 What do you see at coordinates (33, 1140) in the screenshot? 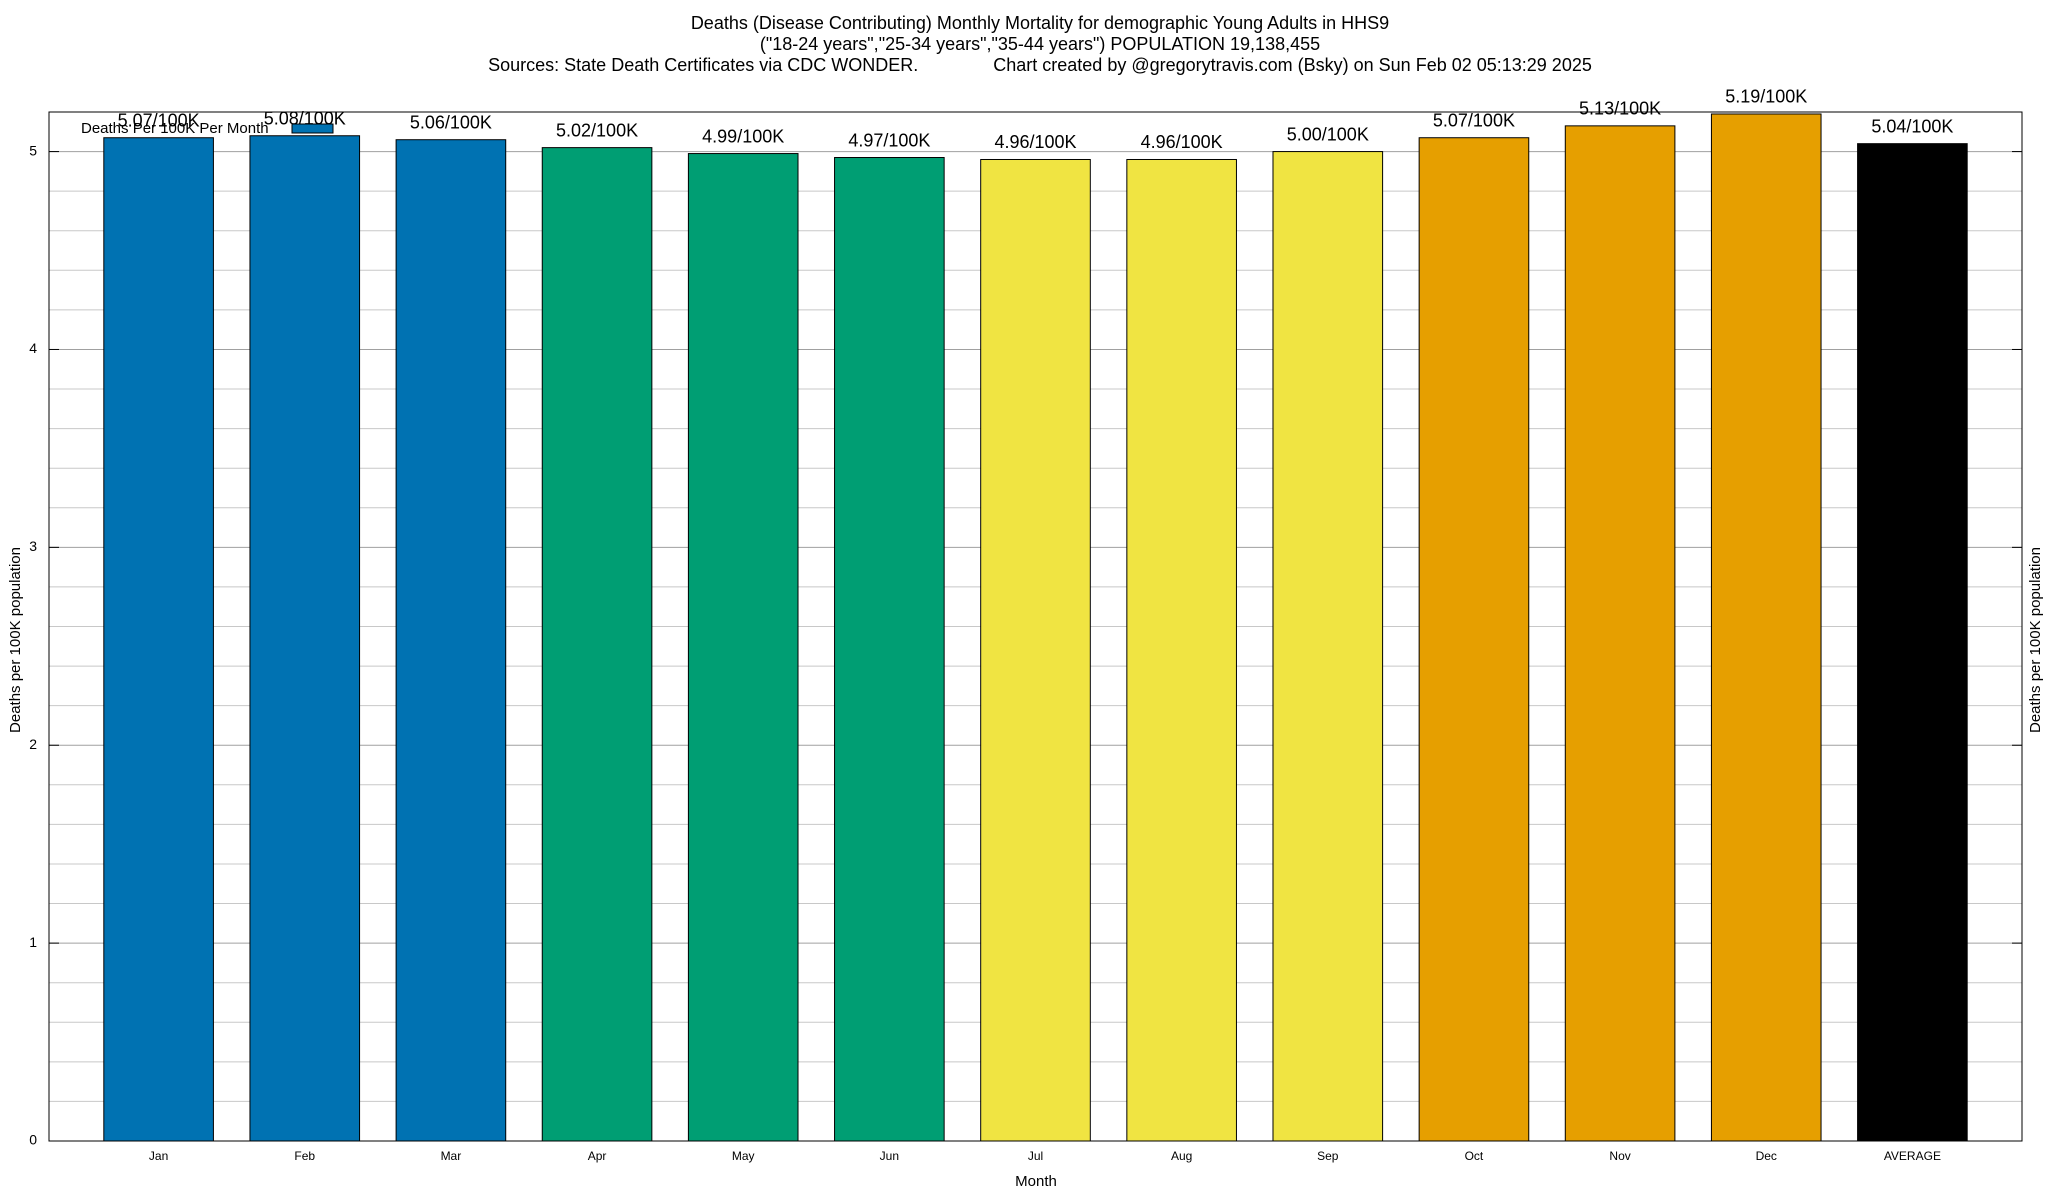
I see `y-tick-label: 0` at bounding box center [33, 1140].